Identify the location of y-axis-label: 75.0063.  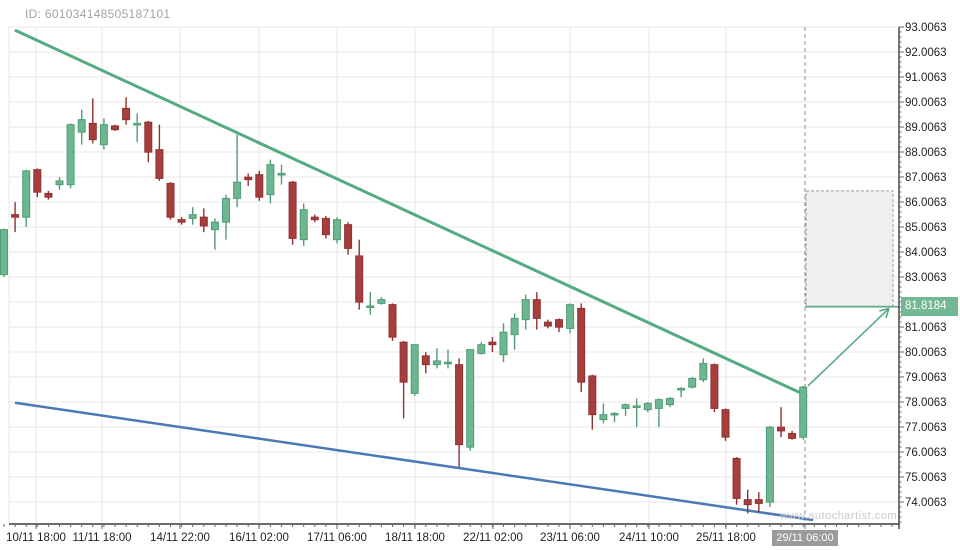
(926, 478).